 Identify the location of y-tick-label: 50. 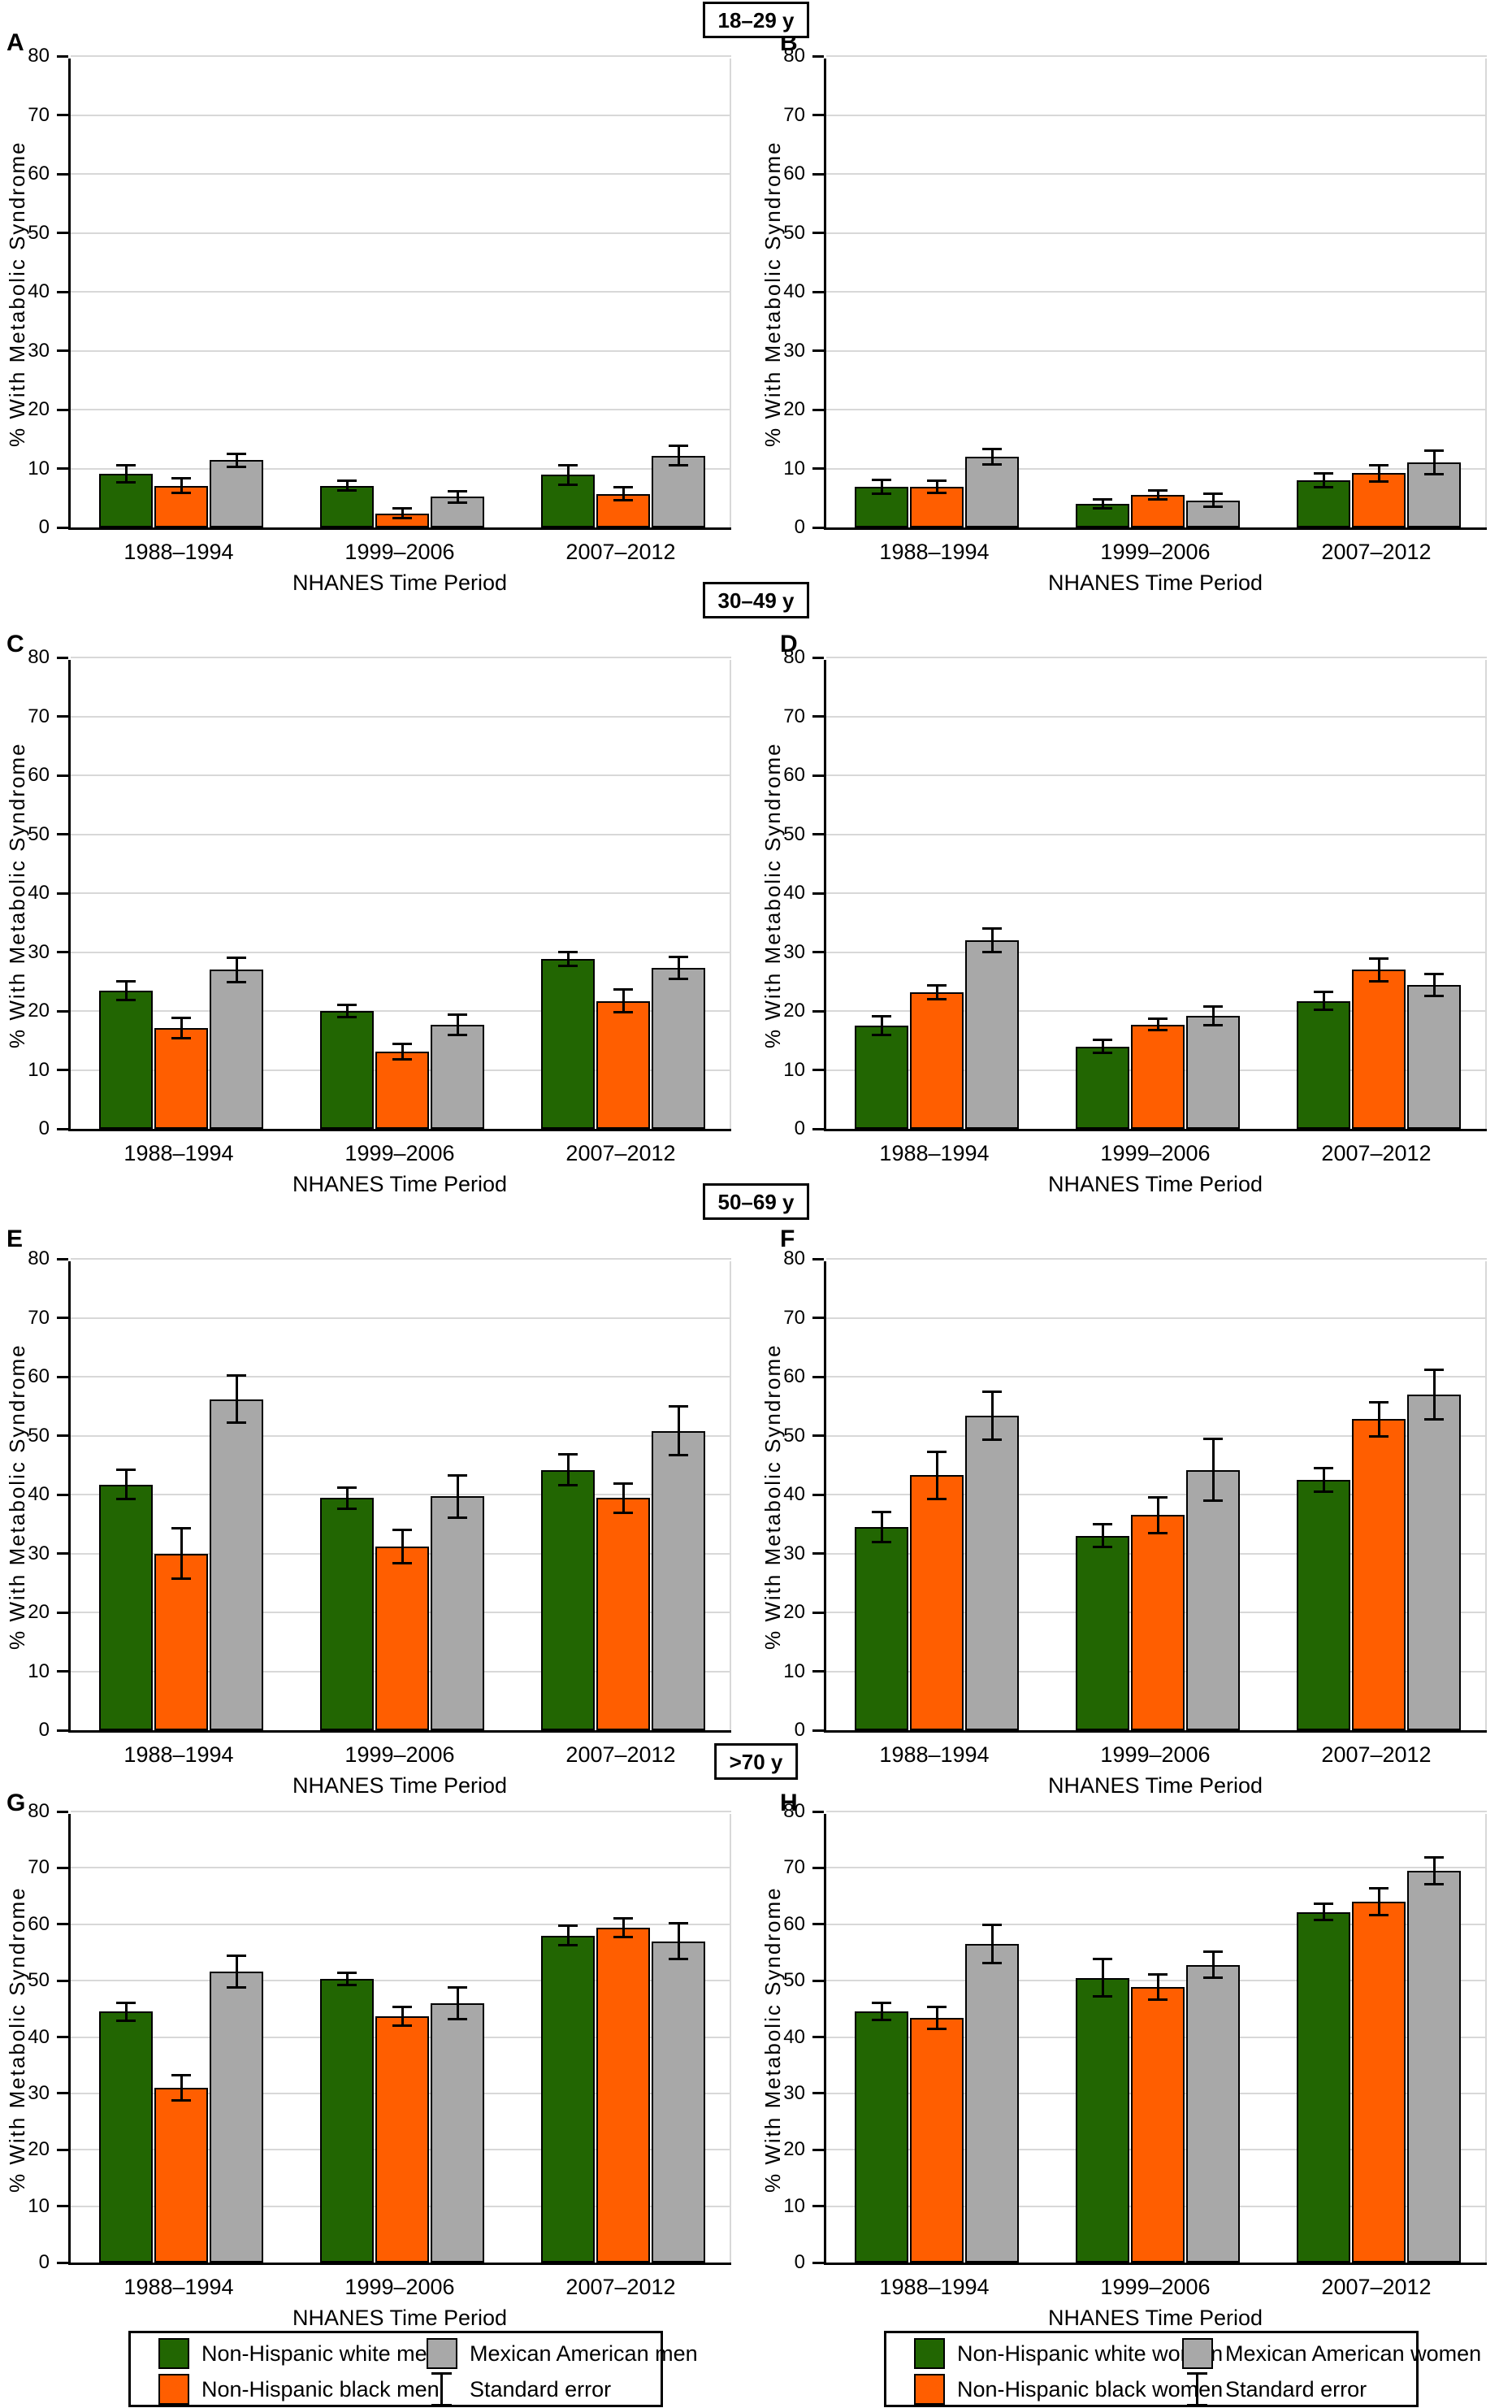
(39, 232).